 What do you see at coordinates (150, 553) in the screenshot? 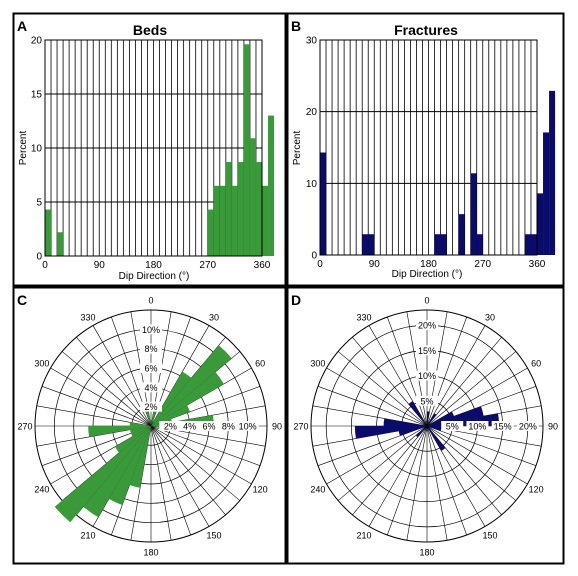
I see `chart-c-angle-label: 180` at bounding box center [150, 553].